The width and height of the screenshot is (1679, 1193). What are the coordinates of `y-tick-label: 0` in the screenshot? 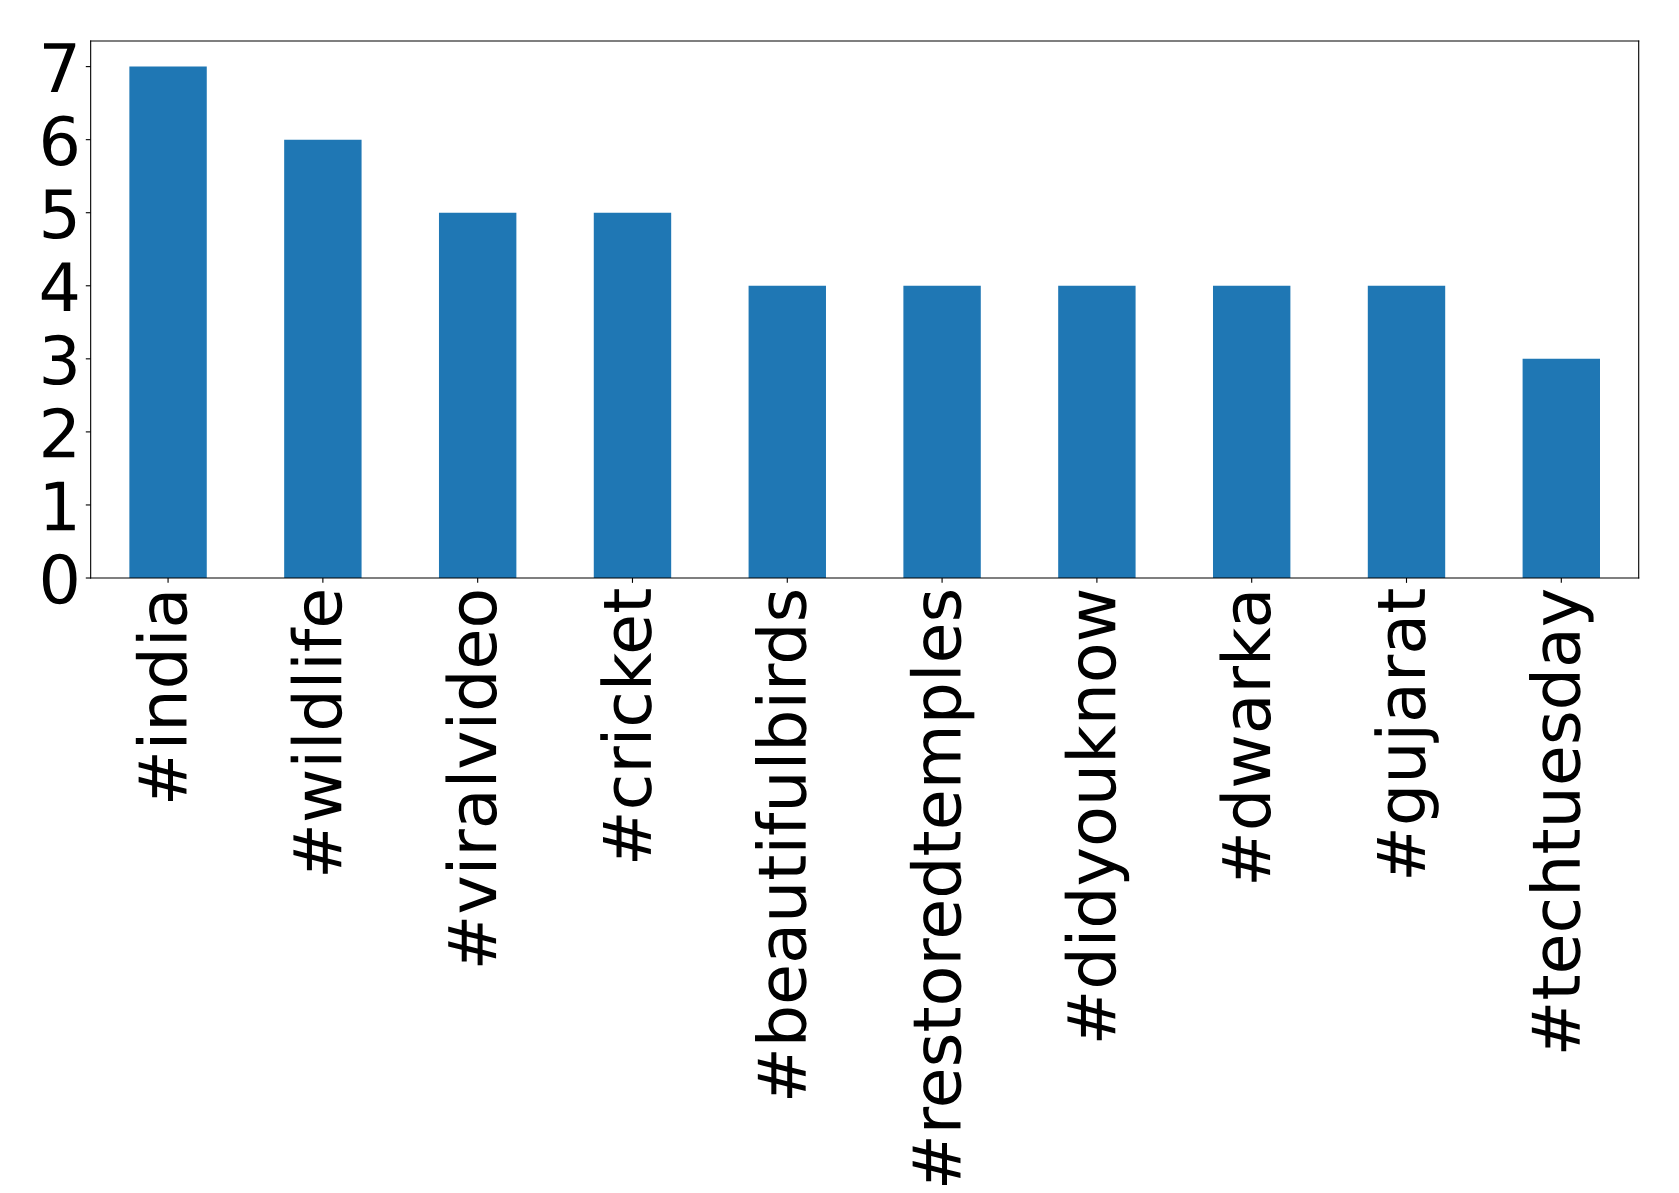 It's located at (59, 579).